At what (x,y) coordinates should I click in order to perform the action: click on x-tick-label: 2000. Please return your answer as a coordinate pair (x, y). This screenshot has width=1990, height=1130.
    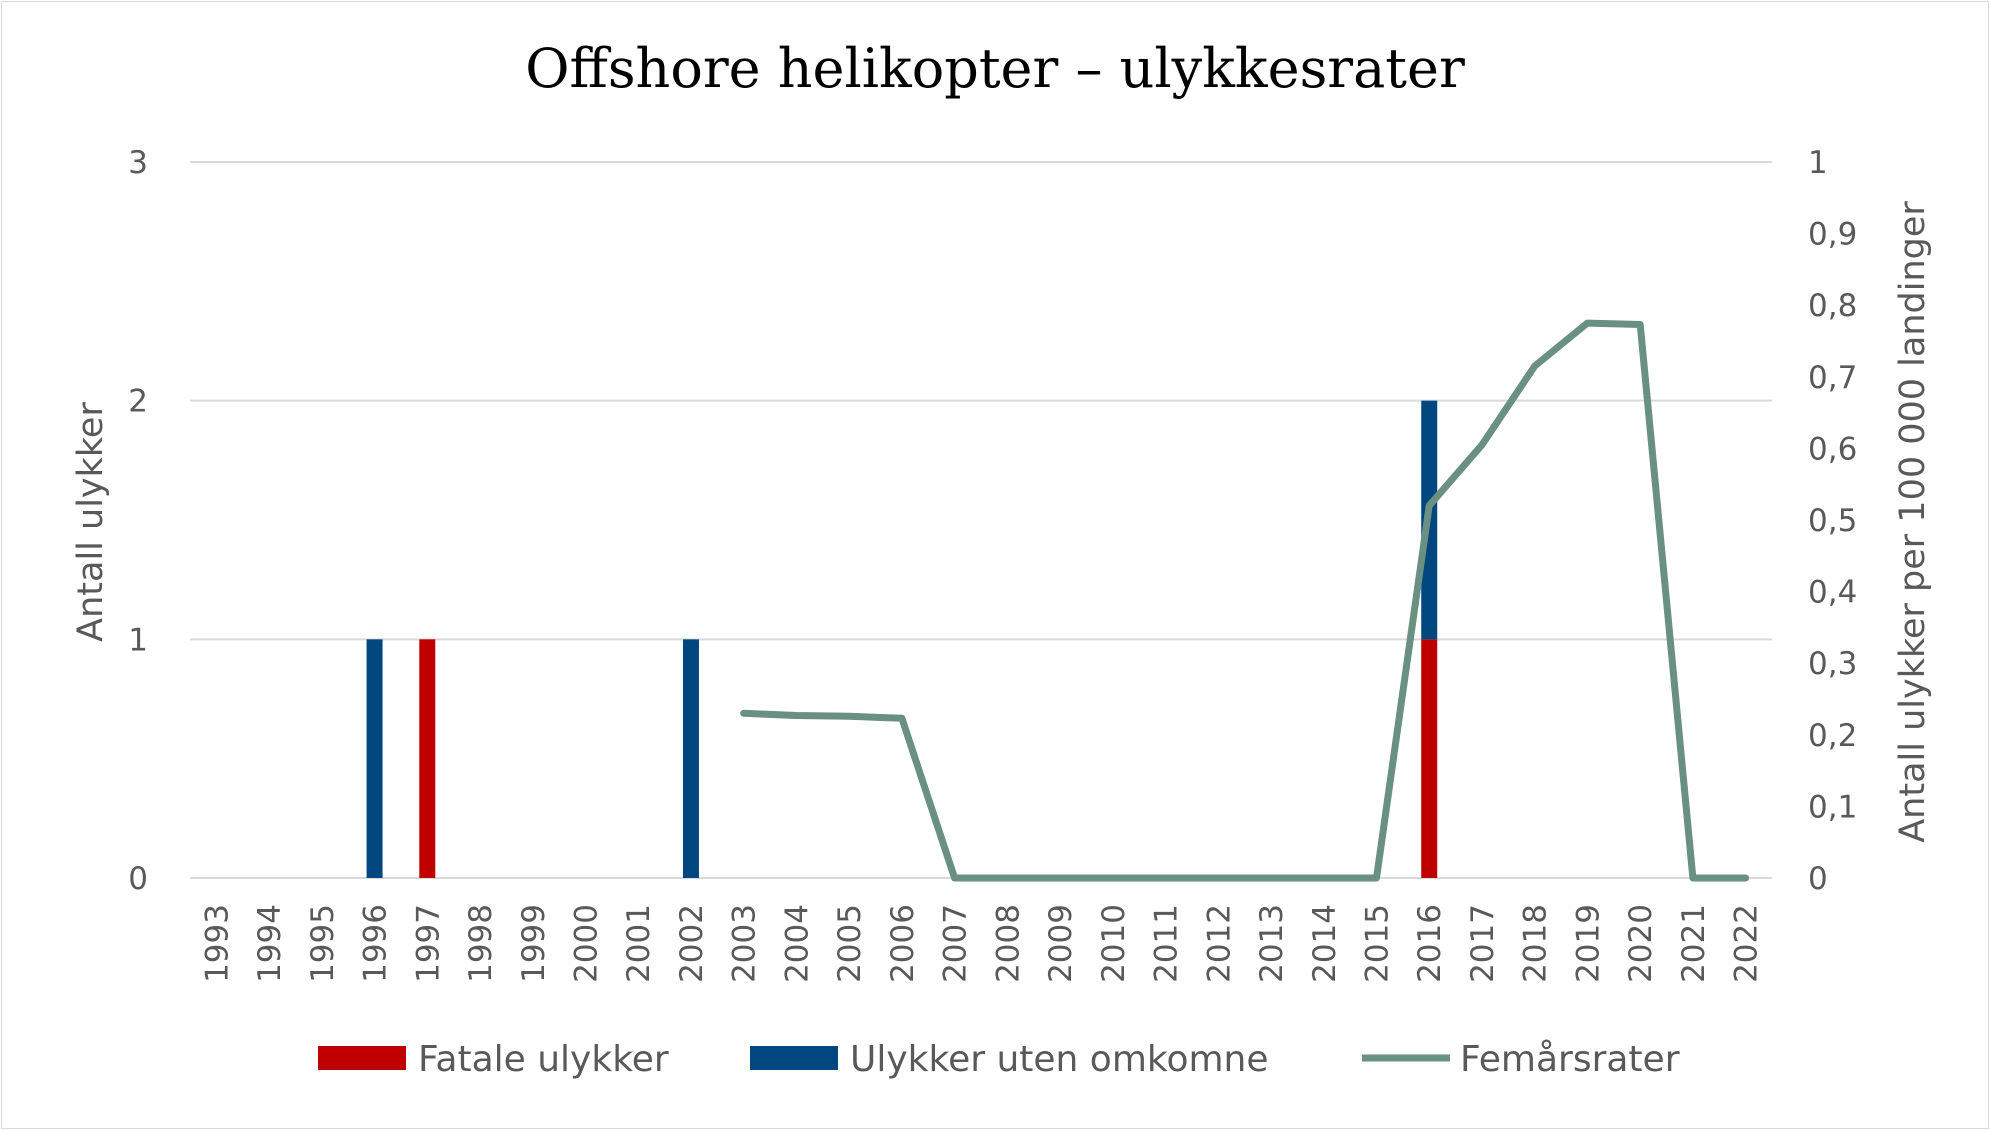
    Looking at the image, I should click on (587, 943).